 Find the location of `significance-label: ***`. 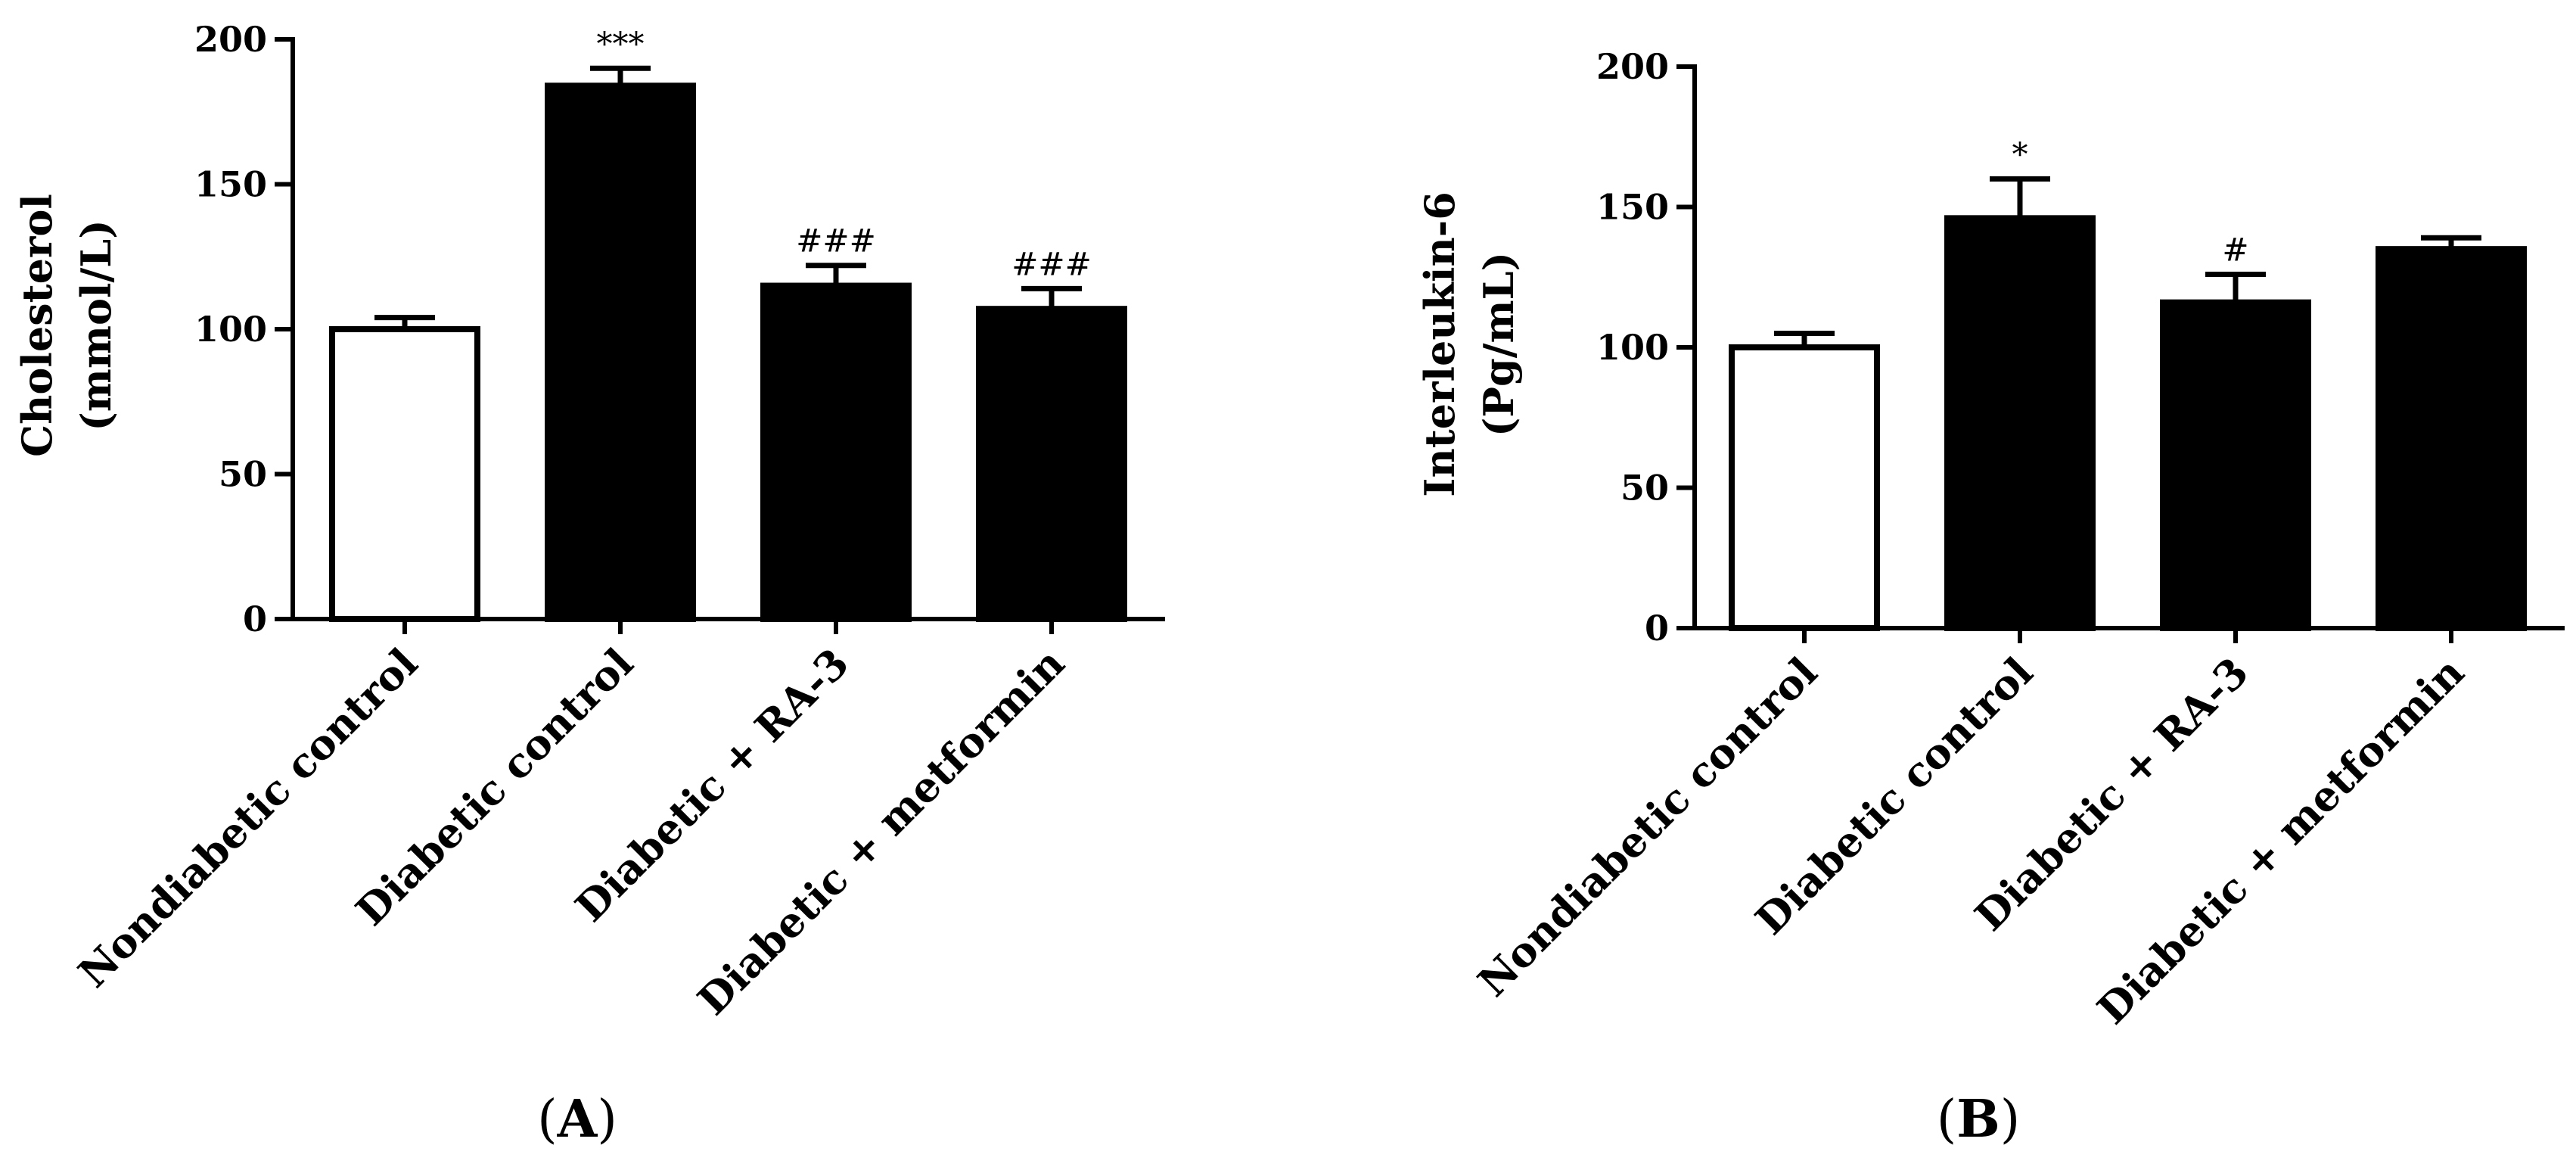

significance-label: *** is located at coordinates (621, 43).